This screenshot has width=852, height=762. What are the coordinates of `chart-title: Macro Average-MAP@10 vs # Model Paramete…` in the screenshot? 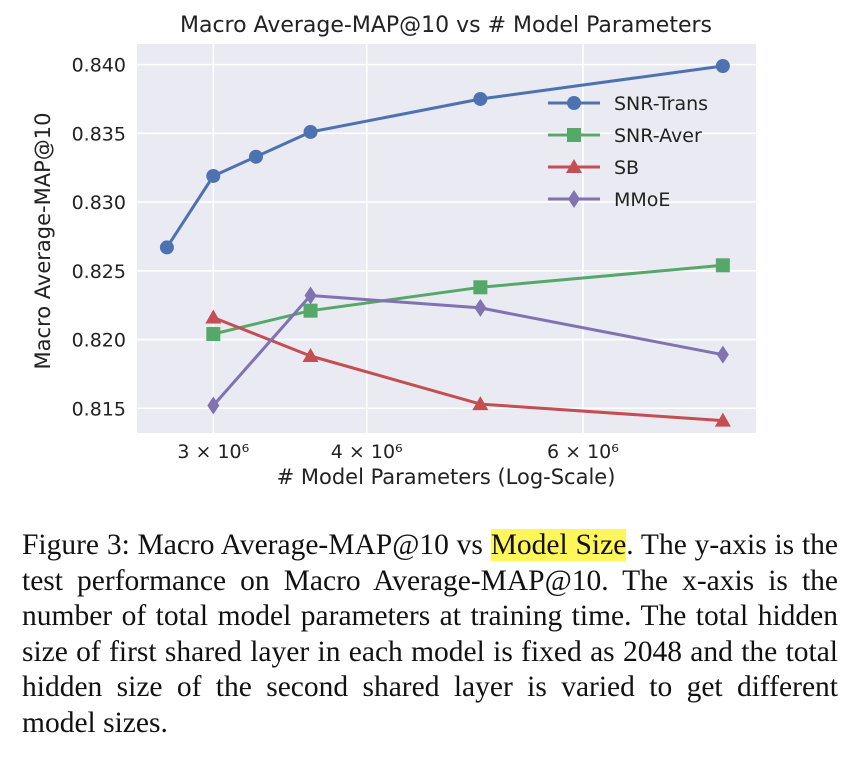 It's located at (446, 25).